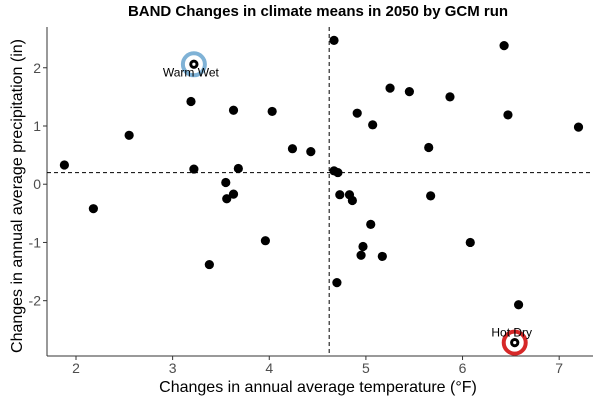  What do you see at coordinates (35, 301) in the screenshot?
I see `y-tick-label: -2` at bounding box center [35, 301].